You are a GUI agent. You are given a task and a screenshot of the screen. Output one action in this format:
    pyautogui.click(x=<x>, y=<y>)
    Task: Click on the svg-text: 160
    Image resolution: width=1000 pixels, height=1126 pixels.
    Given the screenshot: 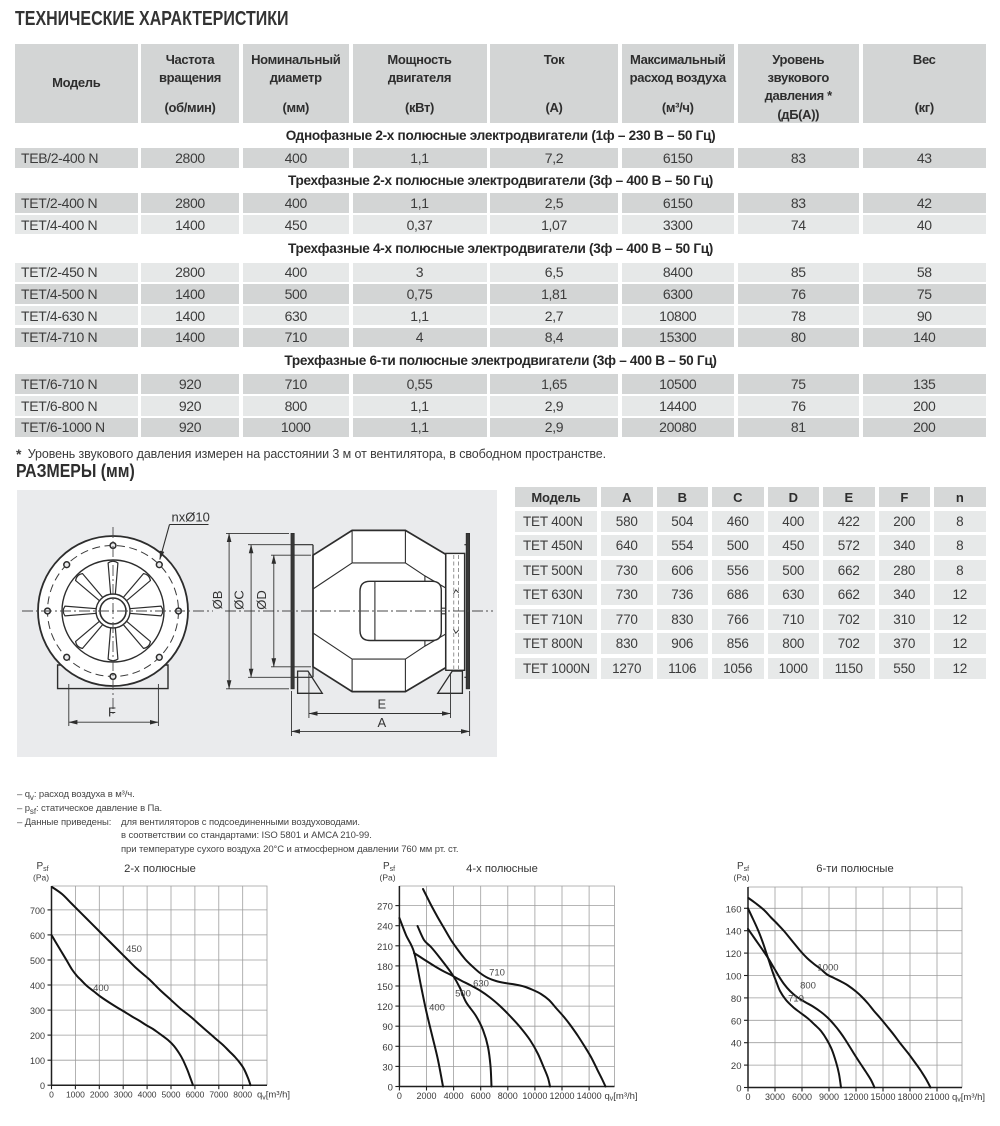 What is the action you would take?
    pyautogui.click(x=734, y=909)
    